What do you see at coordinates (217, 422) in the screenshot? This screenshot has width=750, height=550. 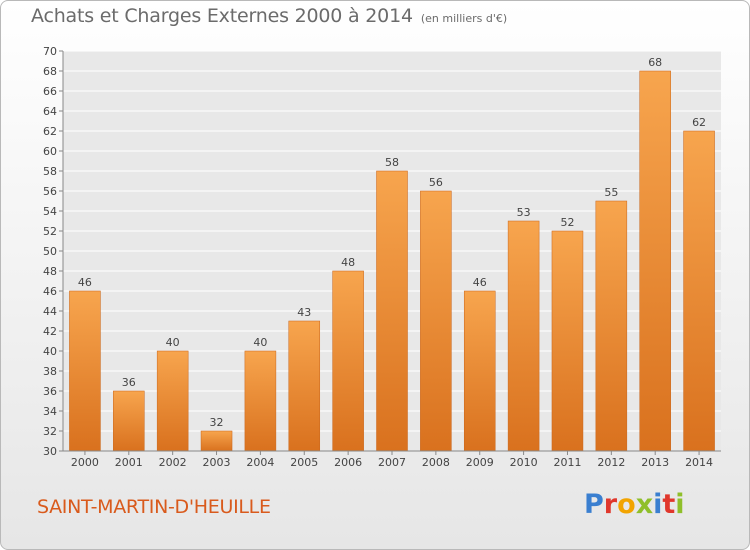 I see `data-label: 32` at bounding box center [217, 422].